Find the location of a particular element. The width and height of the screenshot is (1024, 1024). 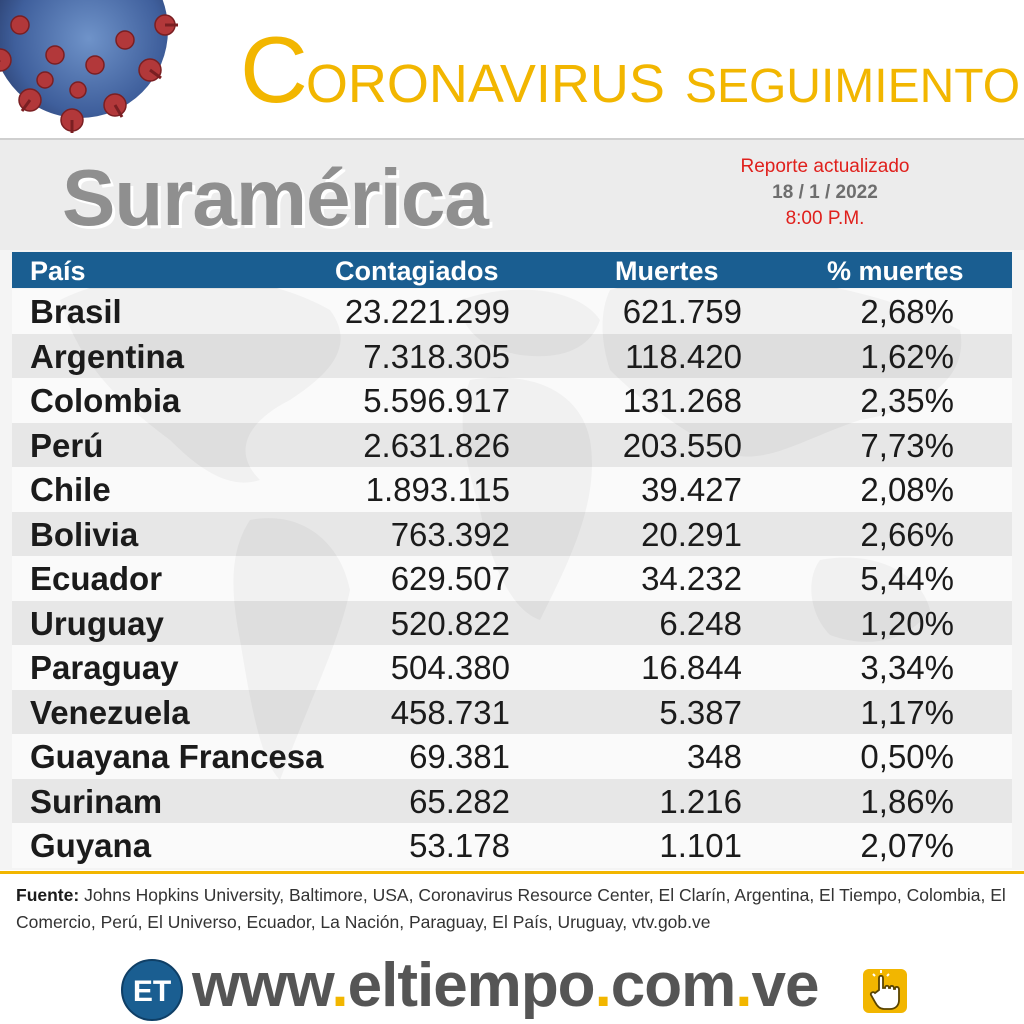

cases-cell: 7.318.305 is located at coordinates (436, 356).